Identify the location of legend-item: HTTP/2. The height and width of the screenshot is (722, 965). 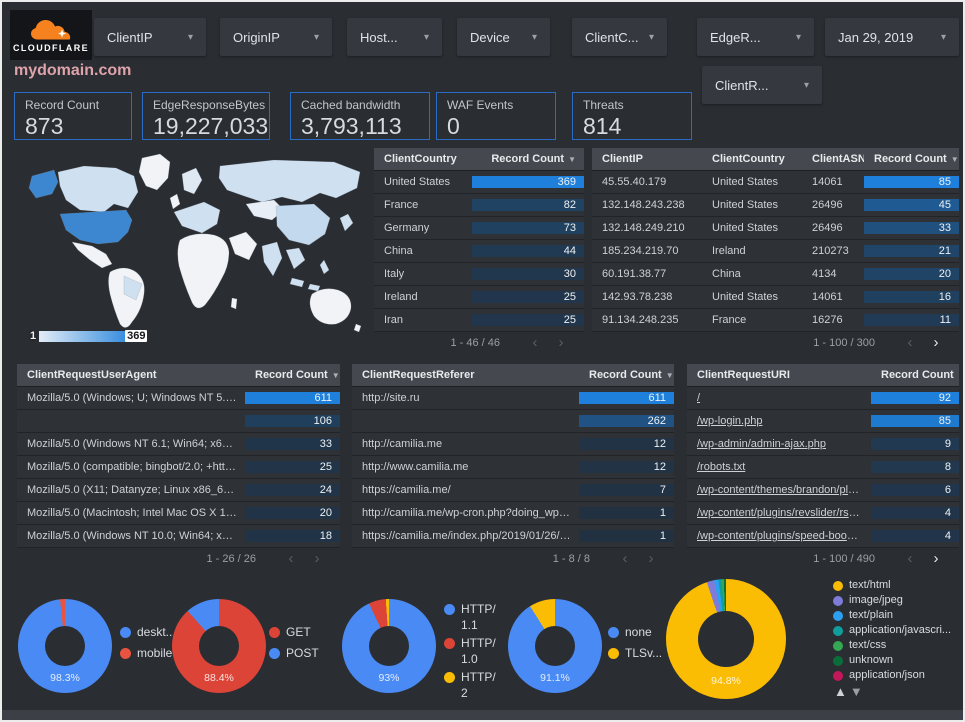
(470, 685).